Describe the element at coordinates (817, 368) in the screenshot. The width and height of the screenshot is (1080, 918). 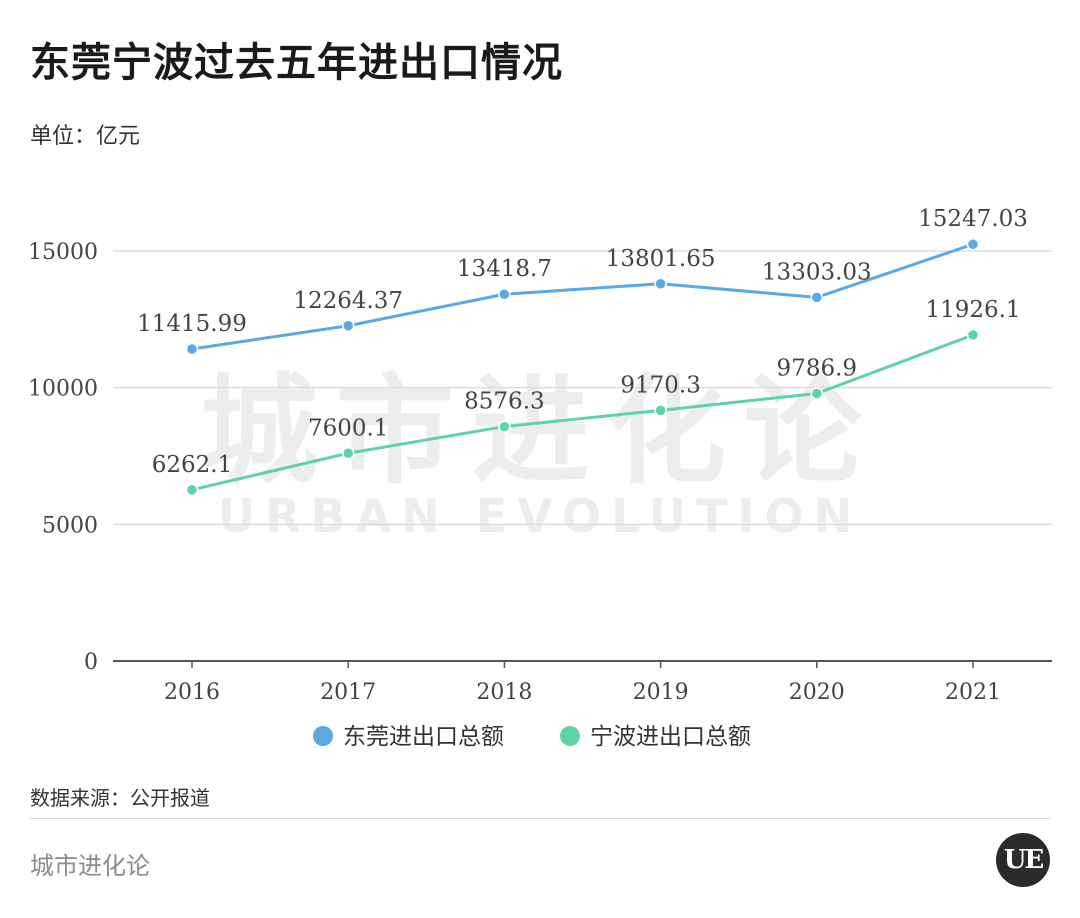
I see `data-label-2-2020: 9786.9` at that location.